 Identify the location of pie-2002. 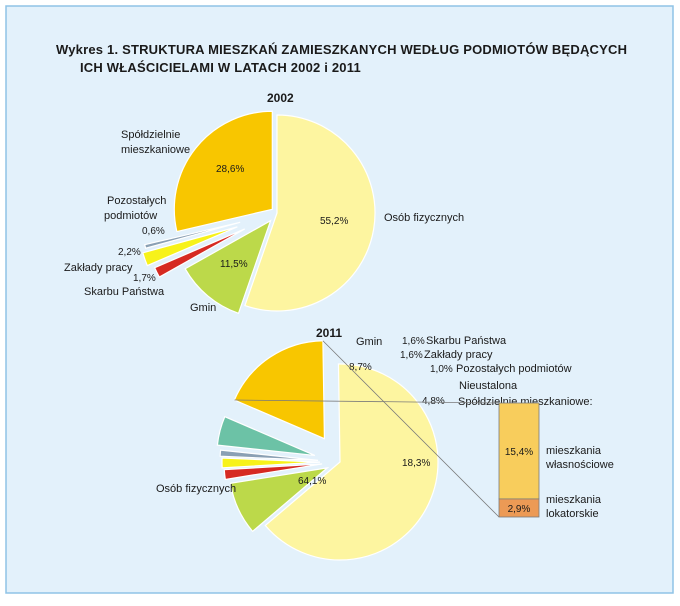
(259, 212).